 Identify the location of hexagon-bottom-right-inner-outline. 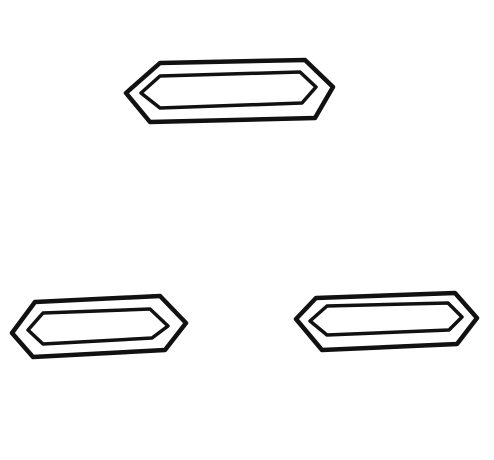
(386, 319).